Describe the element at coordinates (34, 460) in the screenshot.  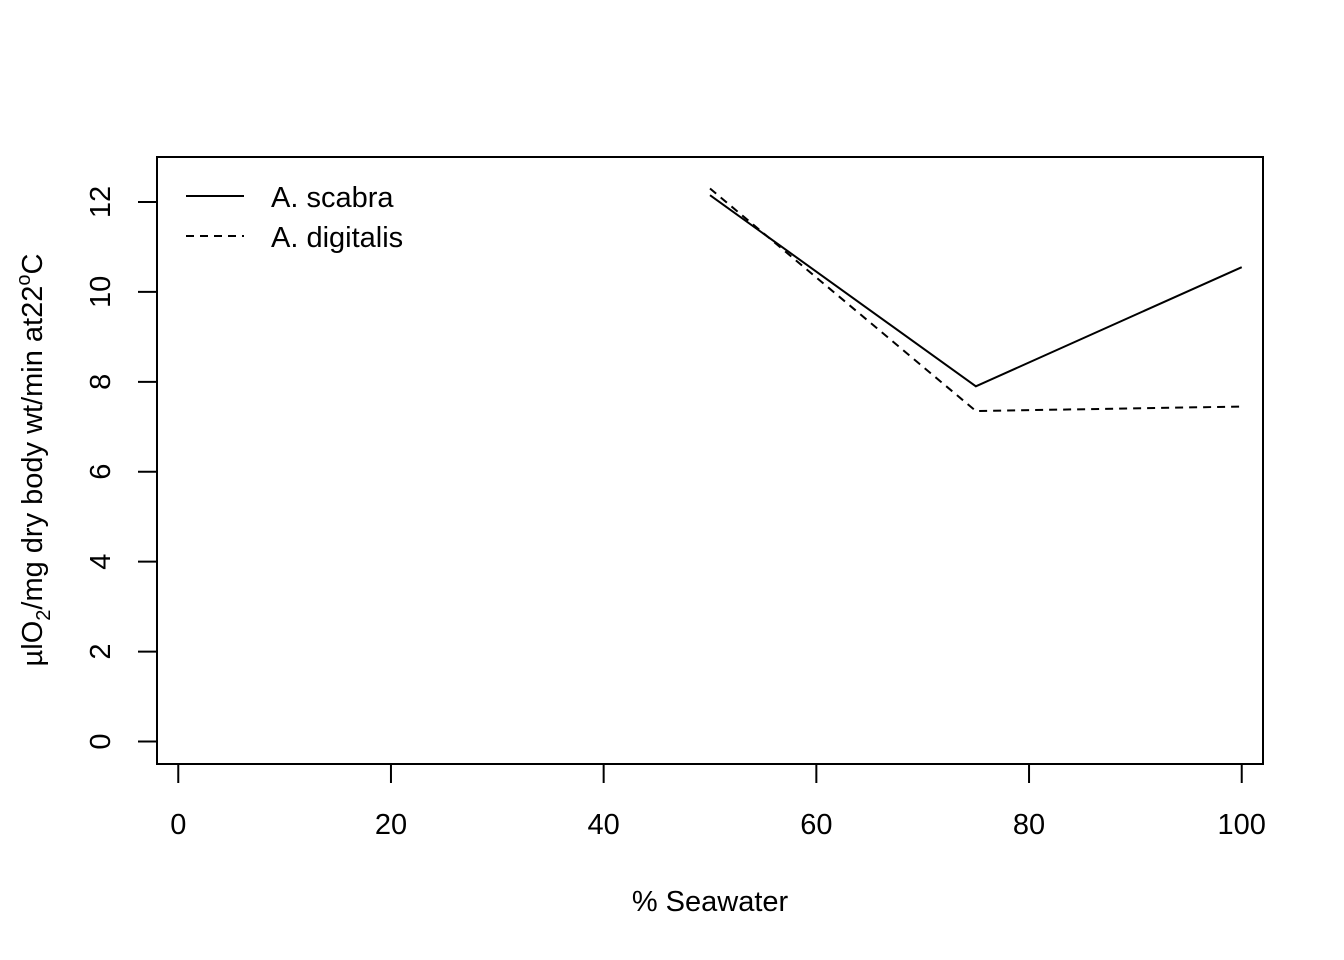
I see `y-axis-label: µlO2/mg dry body wt/min at22oC` at that location.